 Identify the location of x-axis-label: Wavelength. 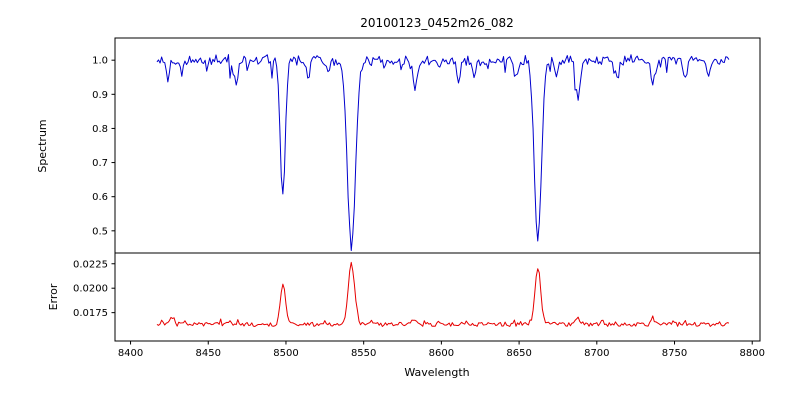
(436, 372).